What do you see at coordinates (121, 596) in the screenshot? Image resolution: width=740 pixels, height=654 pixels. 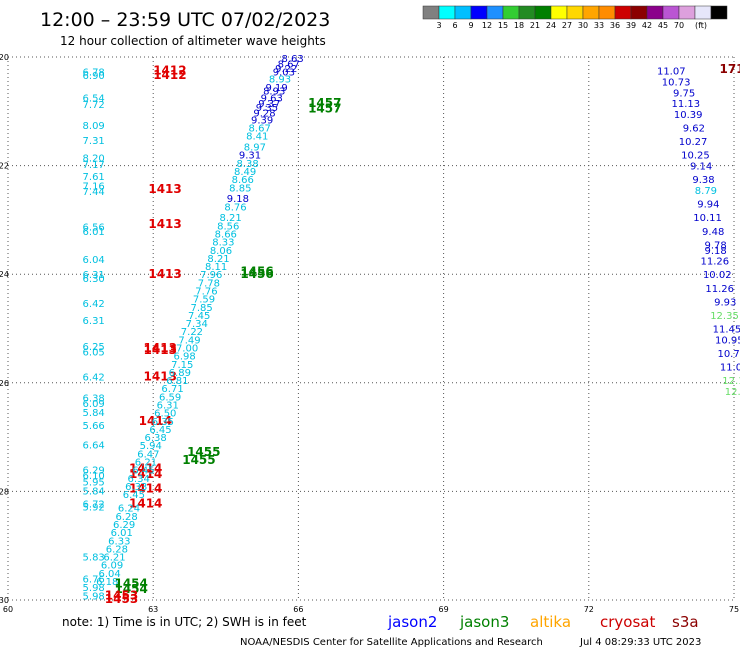 I see `wave-height-label: 1453` at bounding box center [121, 596].